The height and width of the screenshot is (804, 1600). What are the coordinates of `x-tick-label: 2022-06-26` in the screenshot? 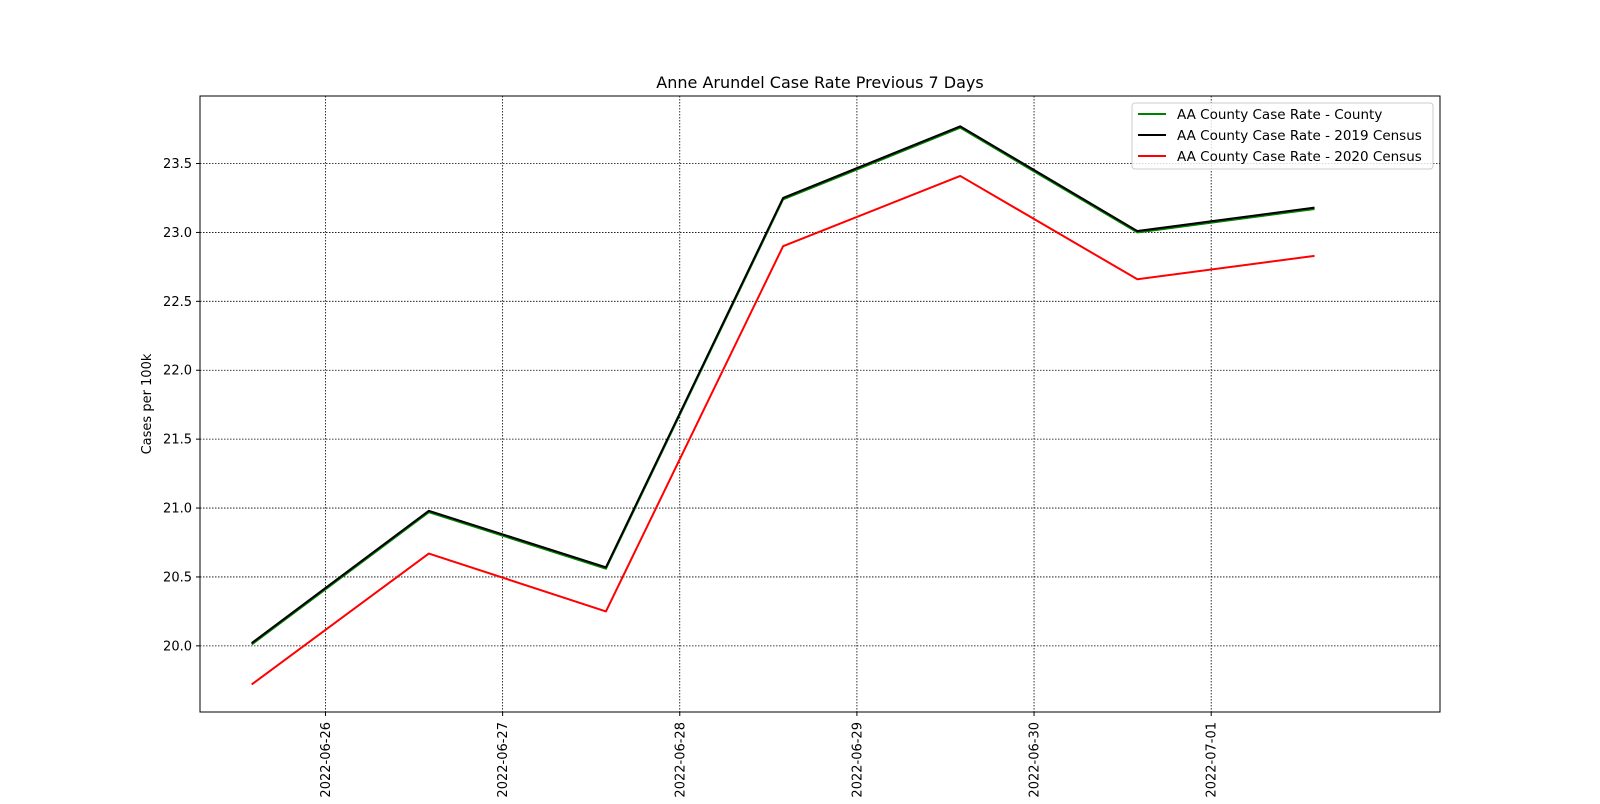 It's located at (326, 760).